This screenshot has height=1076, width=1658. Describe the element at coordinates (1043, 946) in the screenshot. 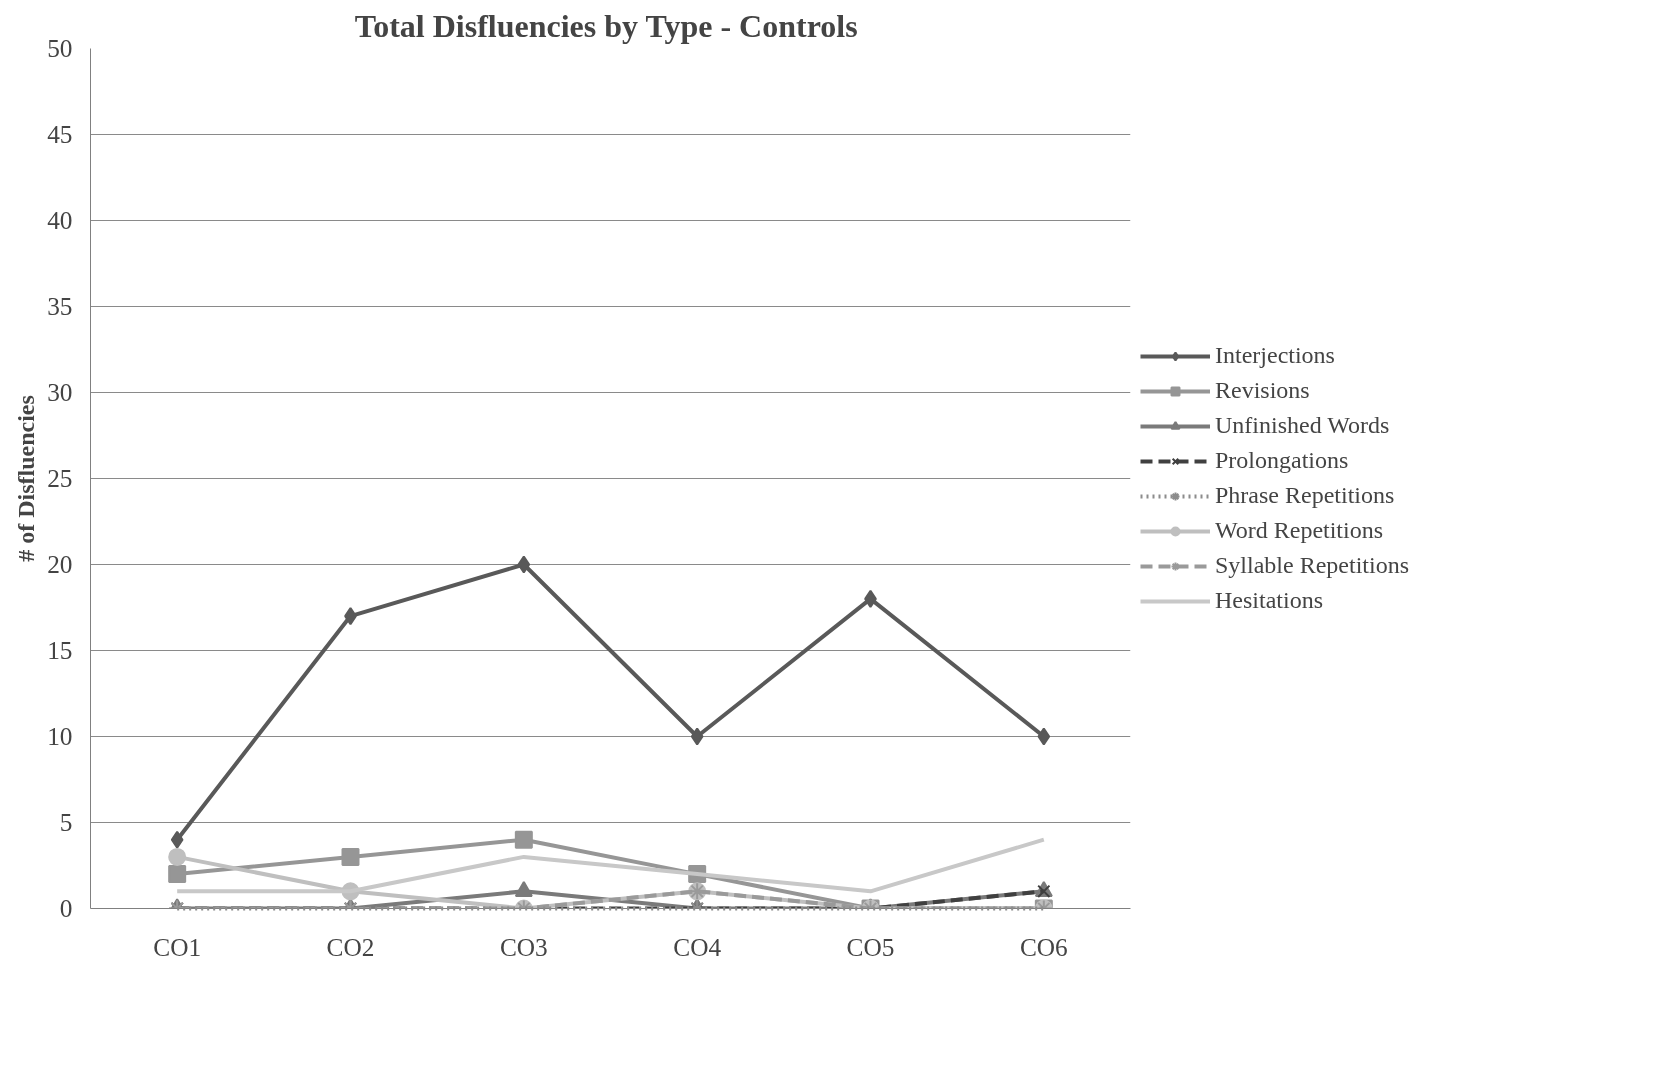

I see `x-tick-label: CO6` at that location.